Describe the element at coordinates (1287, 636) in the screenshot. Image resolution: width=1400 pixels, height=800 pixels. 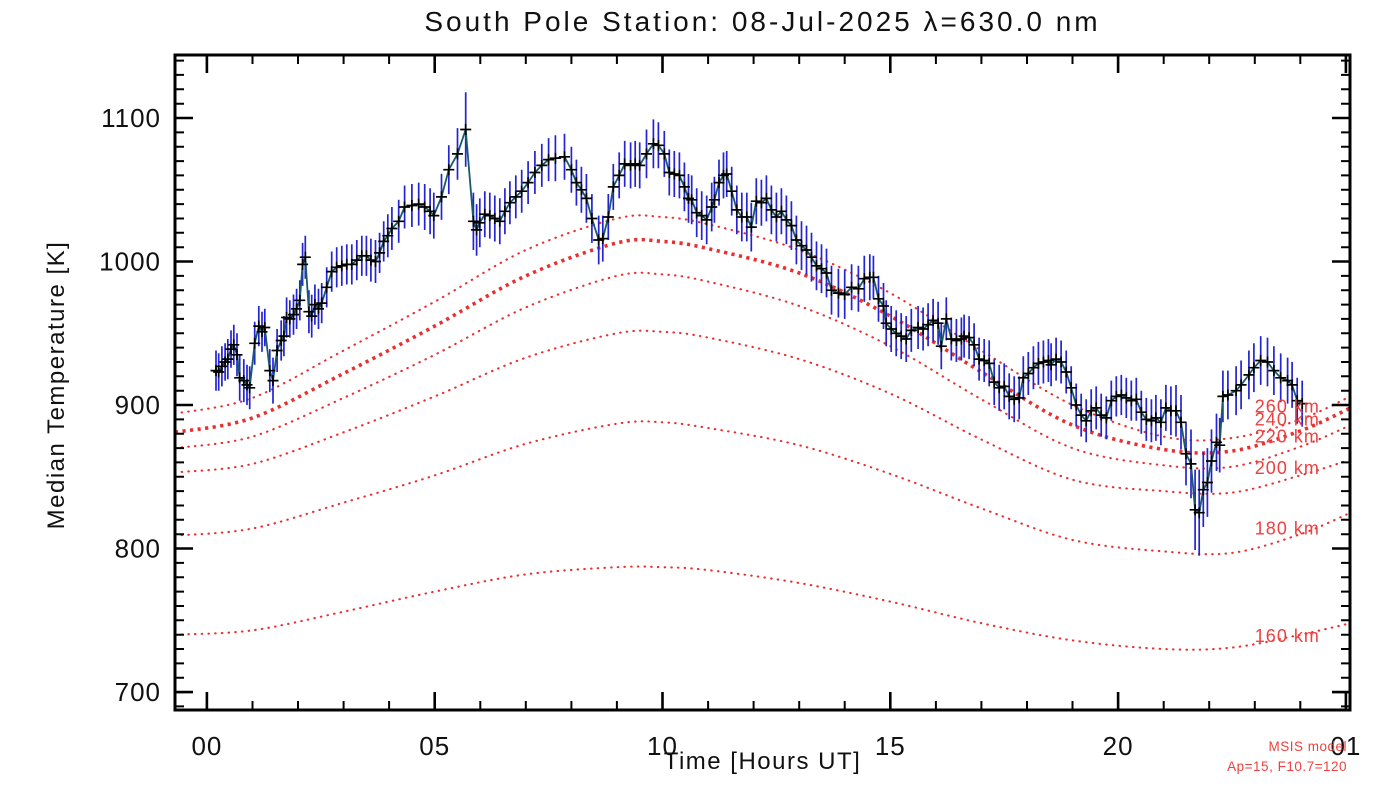
I see `model-curve-label-160km: 160 km` at that location.